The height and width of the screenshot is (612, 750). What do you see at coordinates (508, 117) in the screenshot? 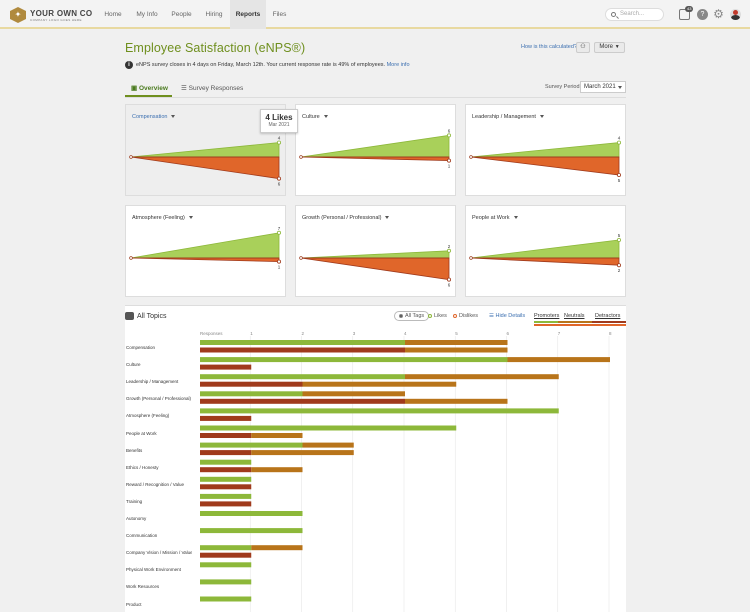
I see `topic-card-title: Leadership / Management` at bounding box center [508, 117].